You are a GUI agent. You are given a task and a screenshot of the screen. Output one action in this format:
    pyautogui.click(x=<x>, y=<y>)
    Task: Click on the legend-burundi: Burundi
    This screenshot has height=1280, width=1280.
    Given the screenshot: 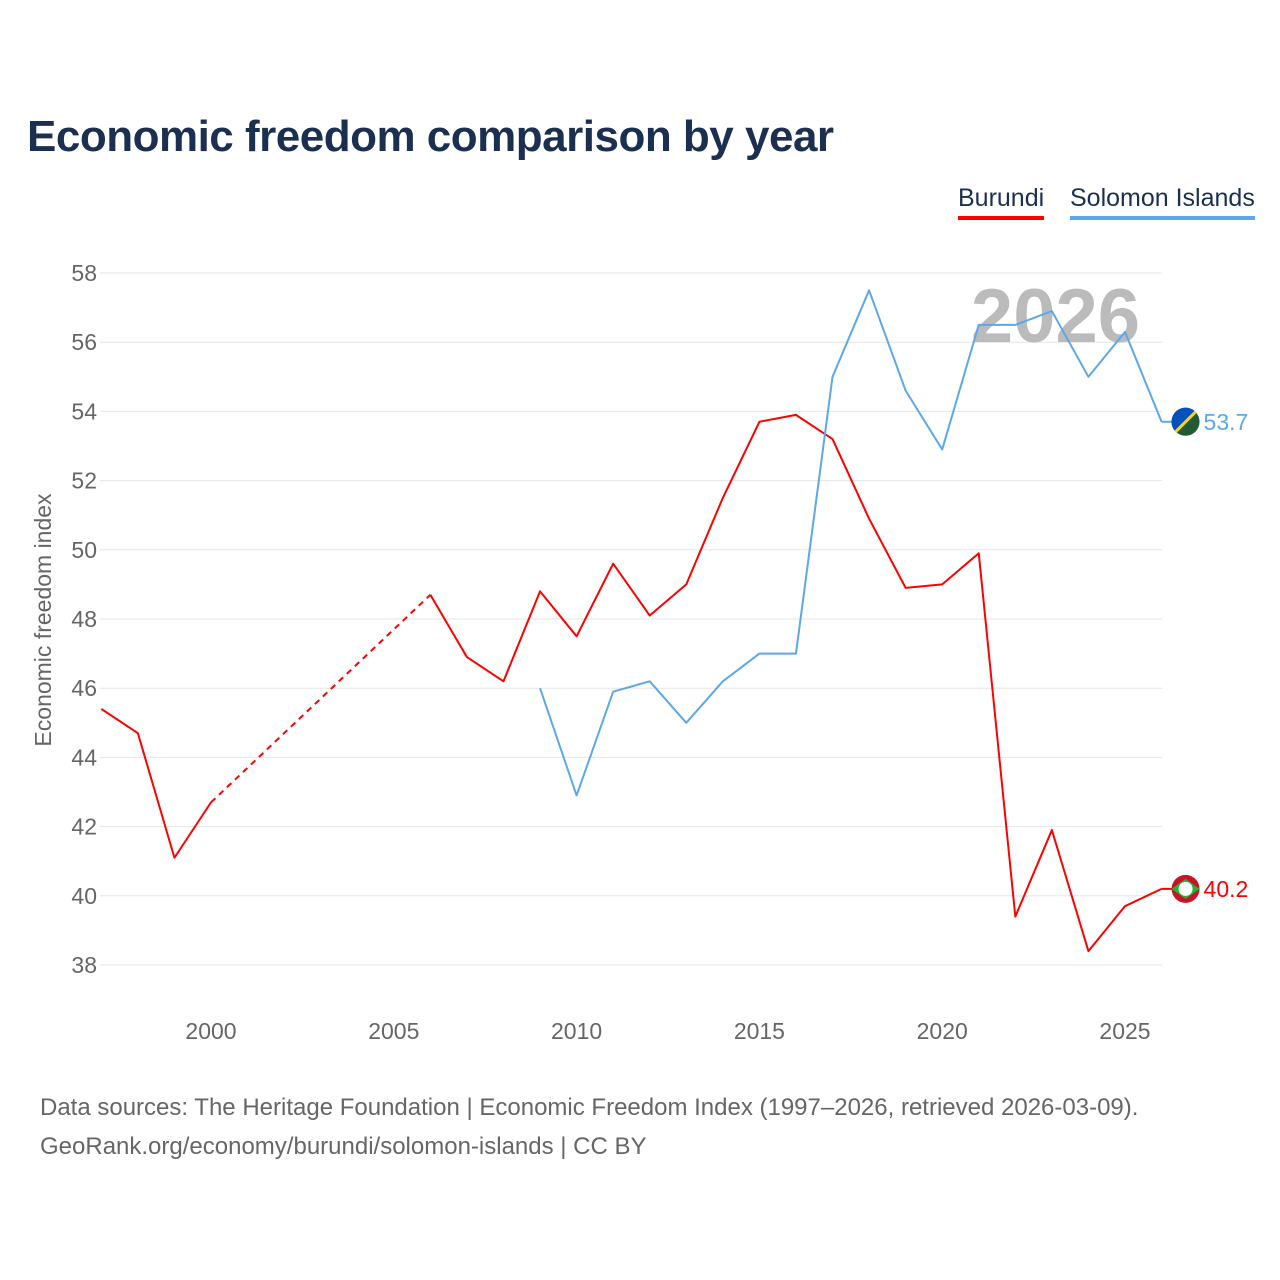 What is the action you would take?
    pyautogui.click(x=1001, y=202)
    